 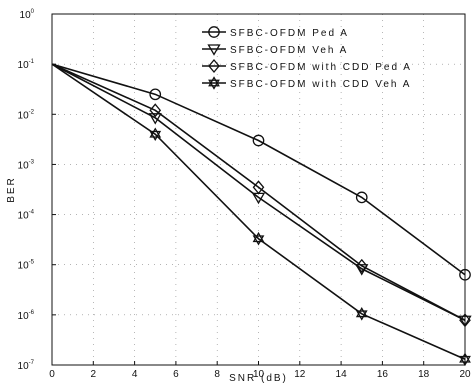 I want to click on legend-entry: SFBC-OFDM Veh A, so click(x=275, y=50).